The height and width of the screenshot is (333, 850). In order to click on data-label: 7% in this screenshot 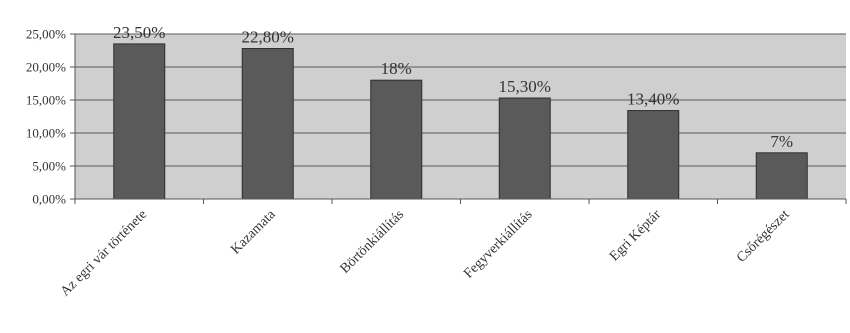, I will do `click(781, 141)`.